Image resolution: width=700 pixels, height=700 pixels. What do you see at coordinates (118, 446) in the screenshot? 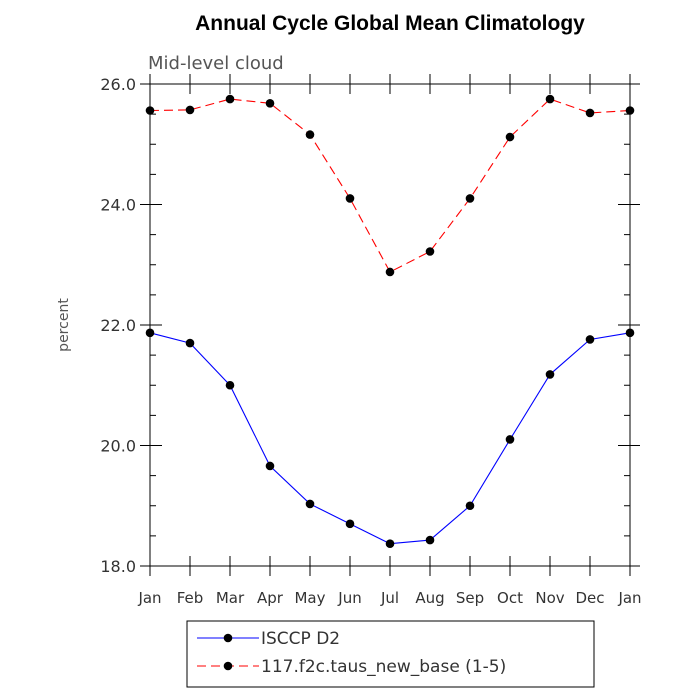
I see `y-tick-label: 20.0` at bounding box center [118, 446].